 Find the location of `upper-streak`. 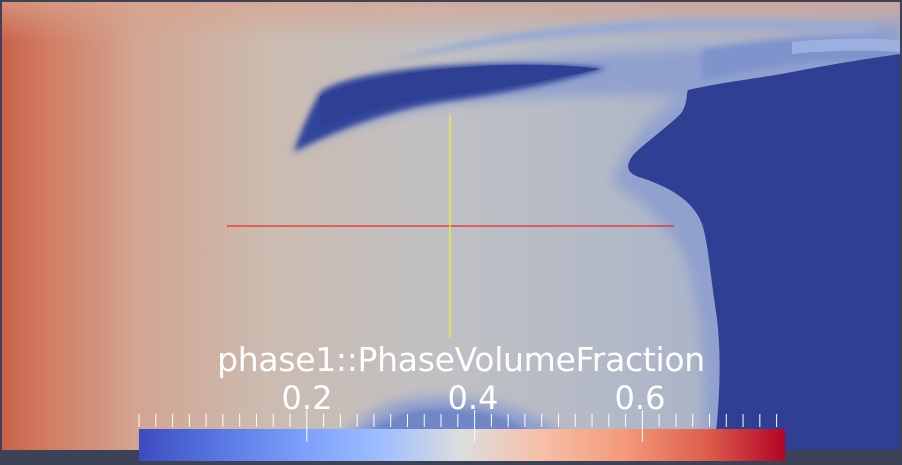

upper-streak is located at coordinates (632, 41).